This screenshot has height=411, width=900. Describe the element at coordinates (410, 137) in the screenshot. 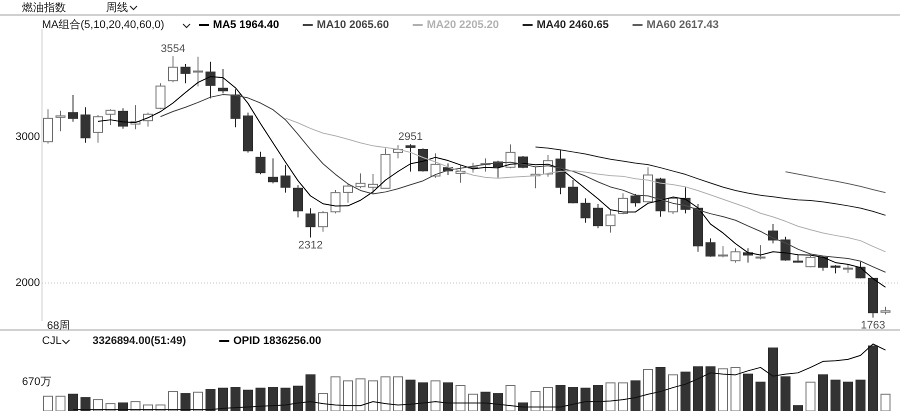

I see `annotation: 2951` at that location.